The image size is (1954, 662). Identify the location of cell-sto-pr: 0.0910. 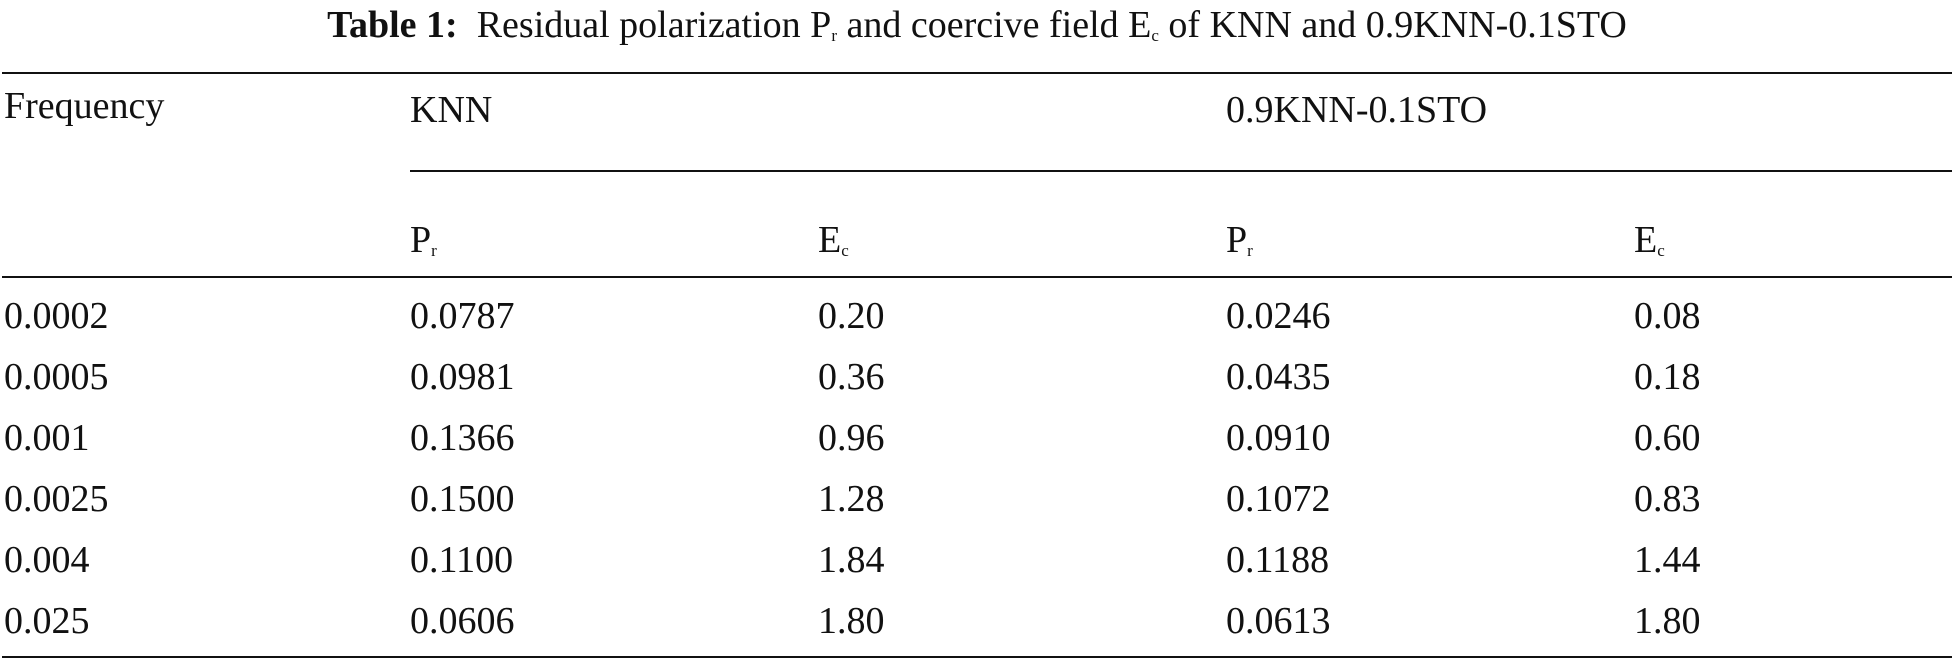
(1278, 438).